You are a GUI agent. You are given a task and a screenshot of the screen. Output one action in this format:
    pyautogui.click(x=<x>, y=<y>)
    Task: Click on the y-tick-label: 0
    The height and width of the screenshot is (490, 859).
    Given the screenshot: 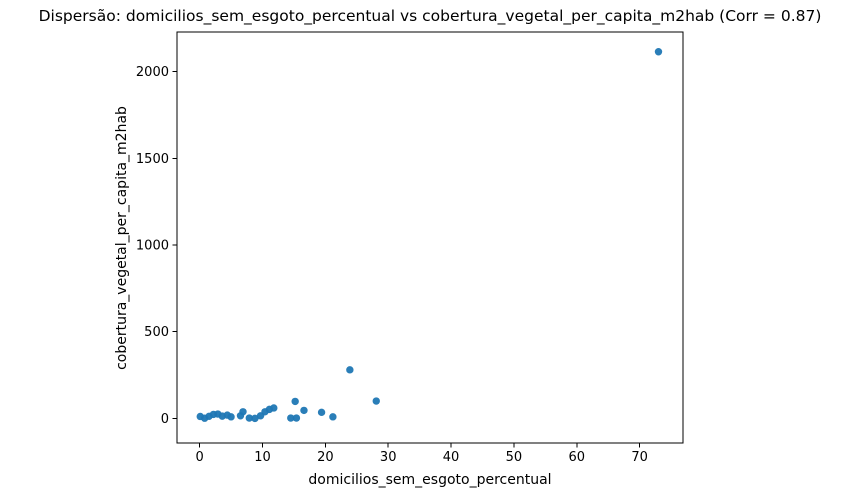 What is the action you would take?
    pyautogui.click(x=165, y=419)
    